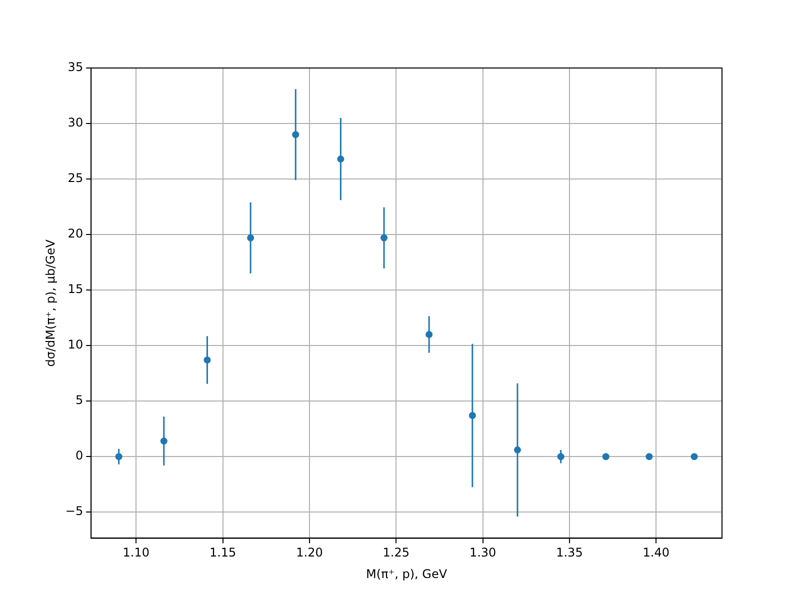 Image resolution: width=800 pixels, height=600 pixels. What do you see at coordinates (136, 553) in the screenshot?
I see `x-tick-label: 1.10` at bounding box center [136, 553].